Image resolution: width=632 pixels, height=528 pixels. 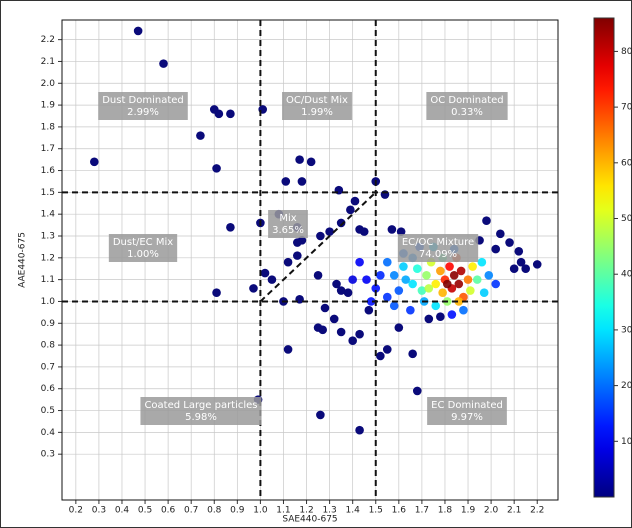 What do you see at coordinates (514, 511) in the screenshot?
I see `x-tick-label: 2.1` at bounding box center [514, 511].